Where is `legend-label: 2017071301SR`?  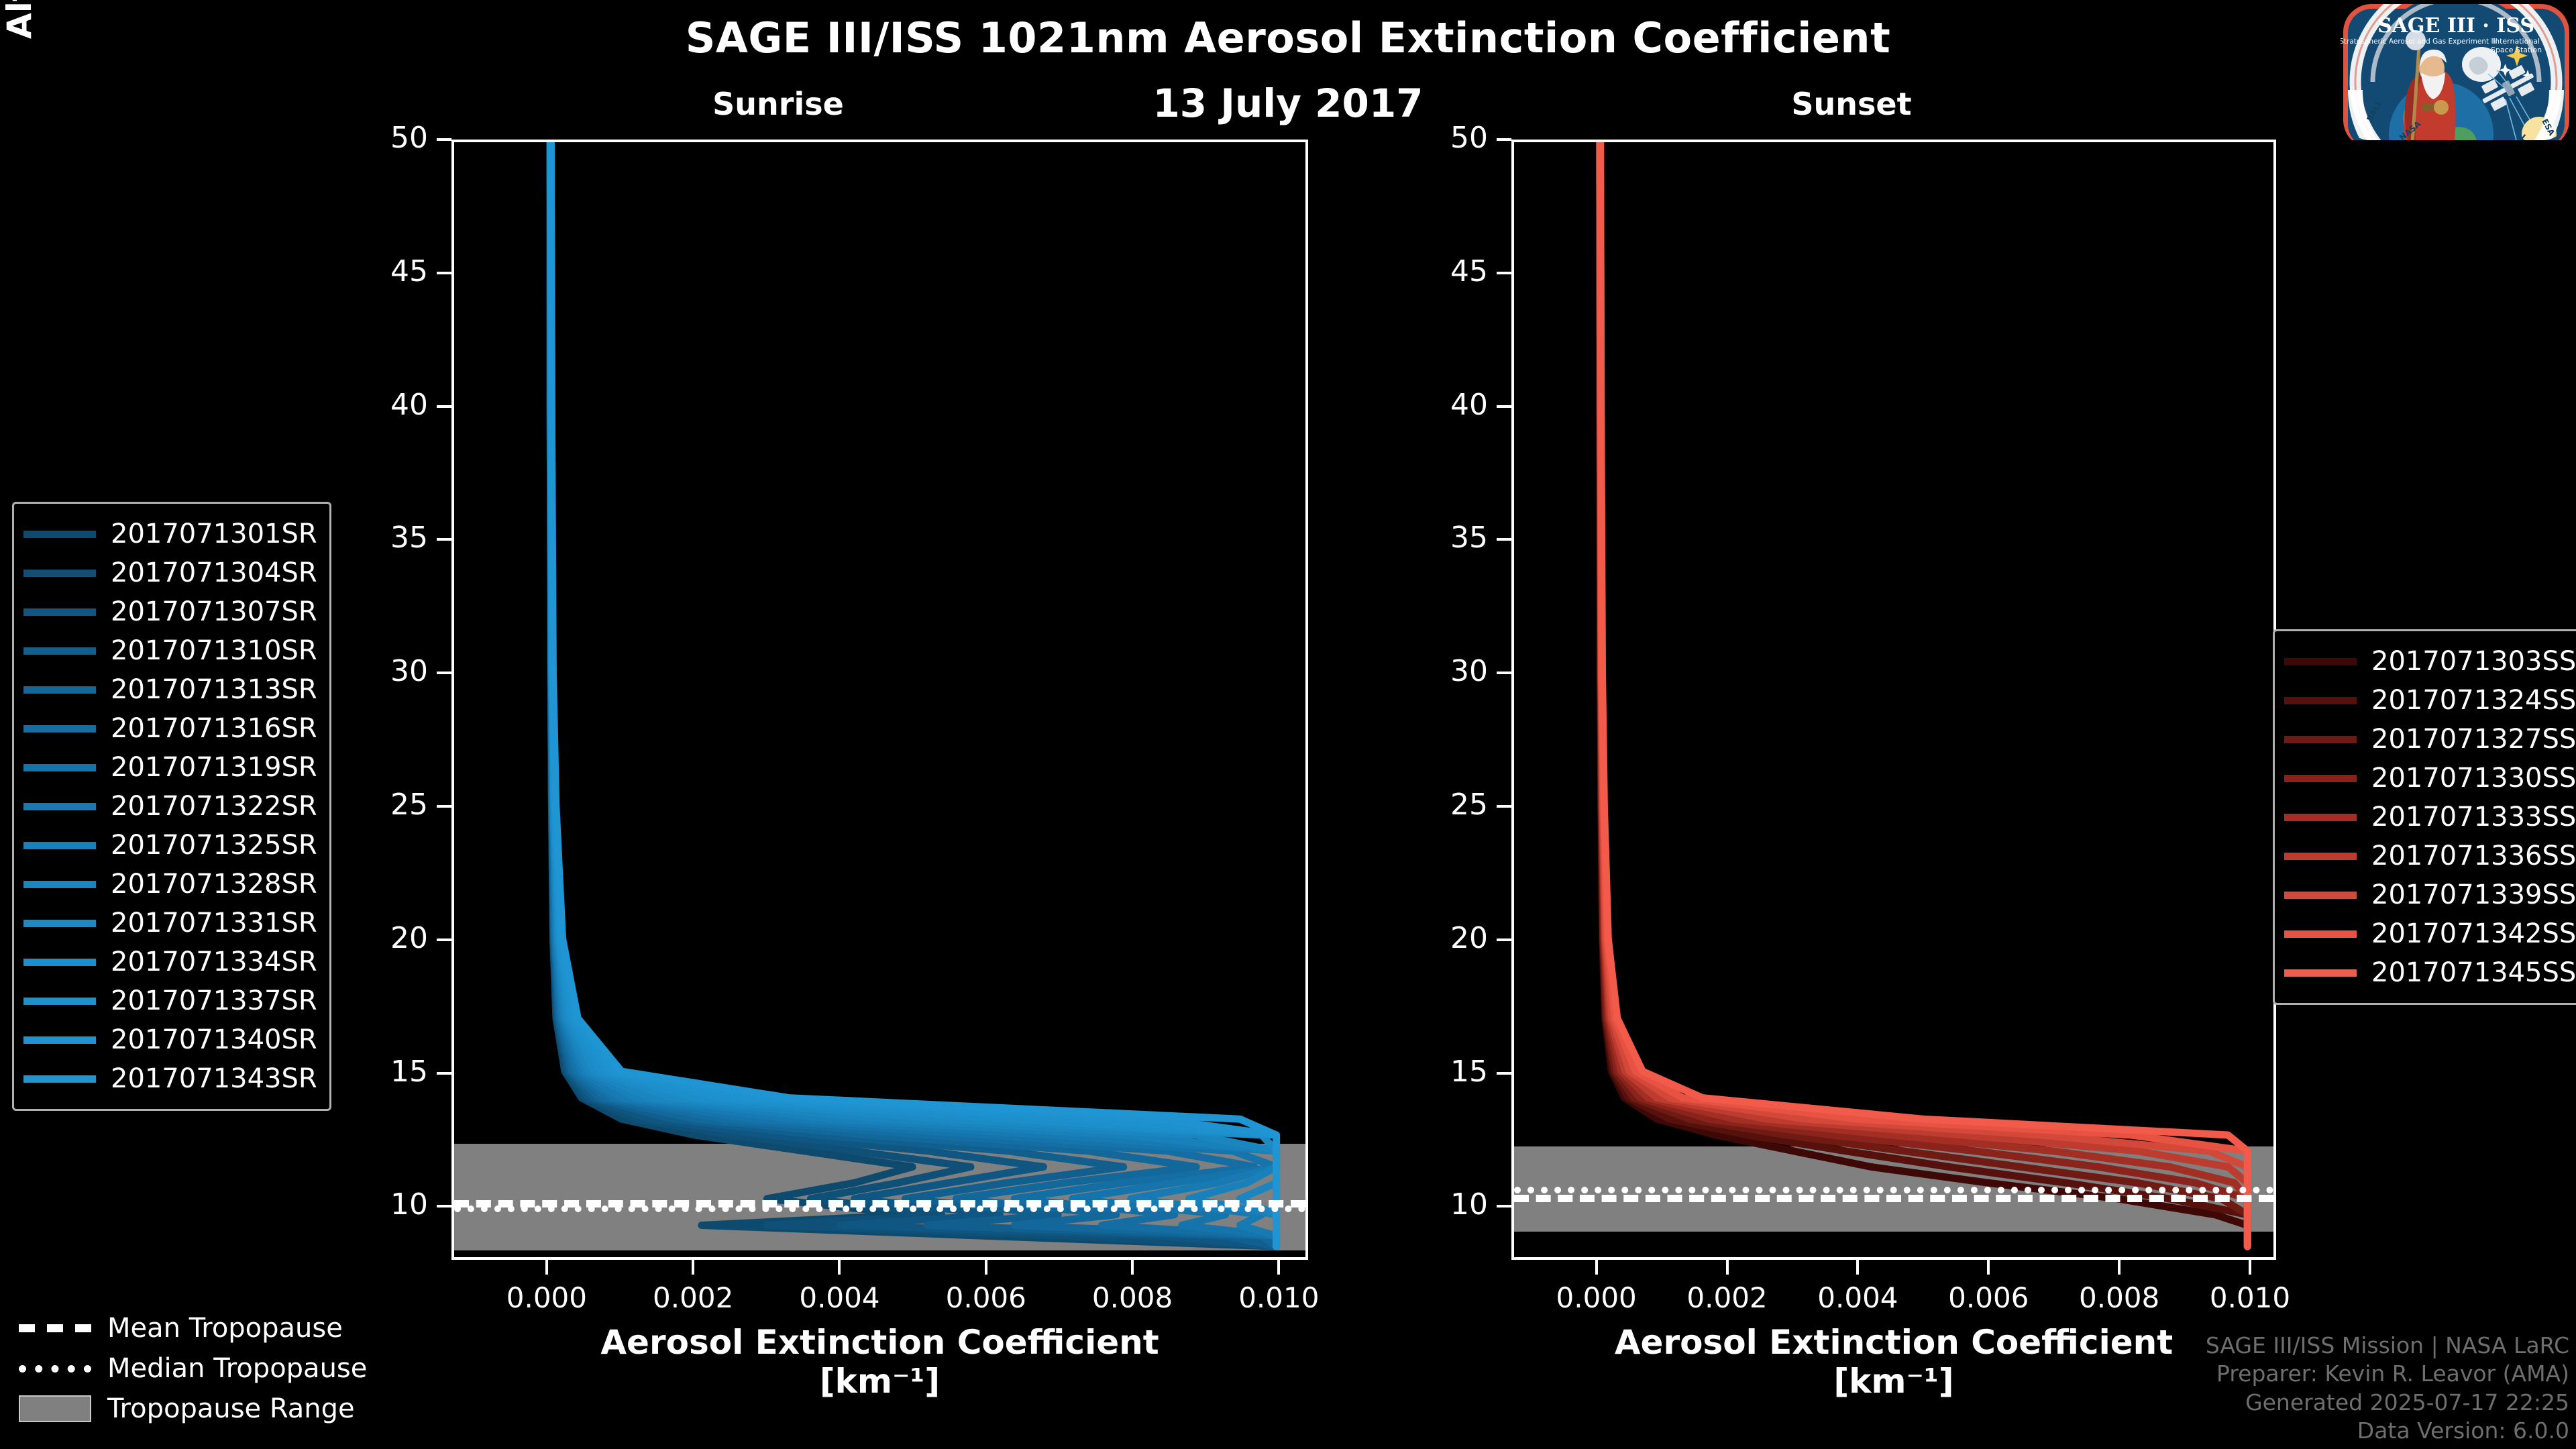 legend-label: 2017071301SR is located at coordinates (214, 534).